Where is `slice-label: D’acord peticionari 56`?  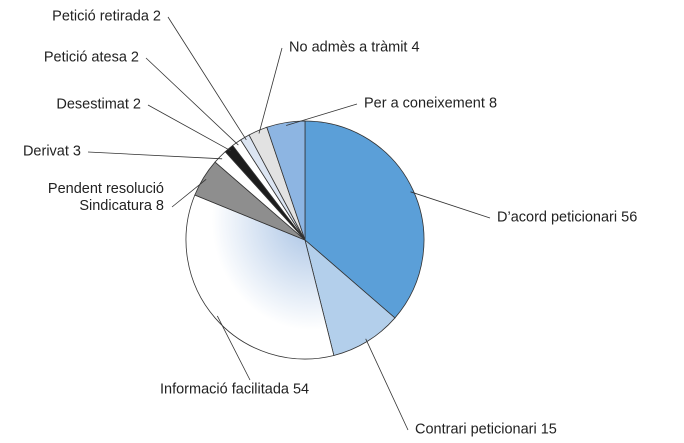
slice-label: D’acord peticionari 56 is located at coordinates (567, 218).